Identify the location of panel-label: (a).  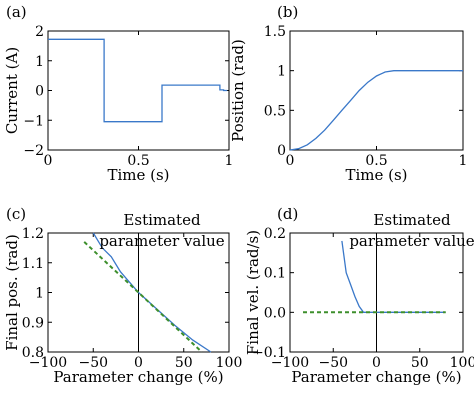
(16, 12).